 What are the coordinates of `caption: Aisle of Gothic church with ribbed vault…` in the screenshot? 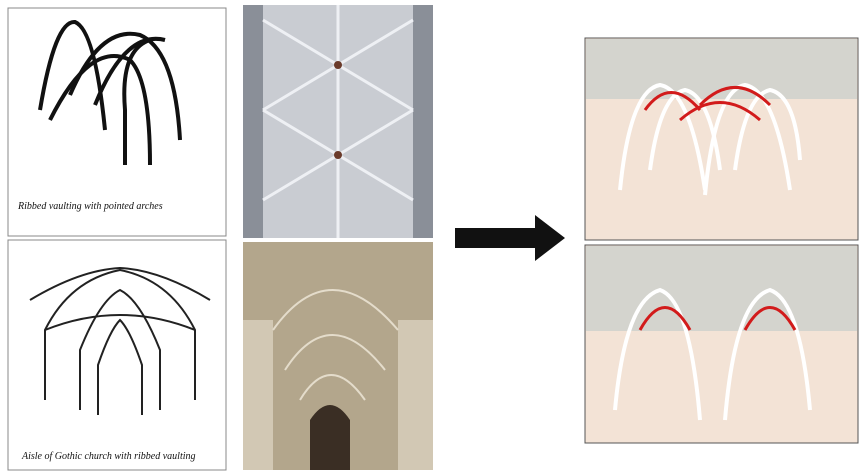 It's located at (108, 456).